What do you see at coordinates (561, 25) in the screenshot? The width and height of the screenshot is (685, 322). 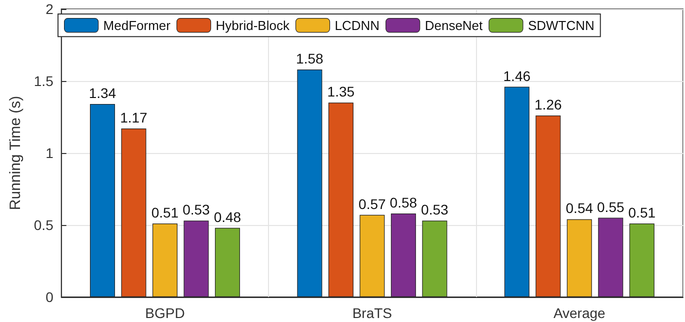 I see `legend-label: SDWTCNN` at bounding box center [561, 25].